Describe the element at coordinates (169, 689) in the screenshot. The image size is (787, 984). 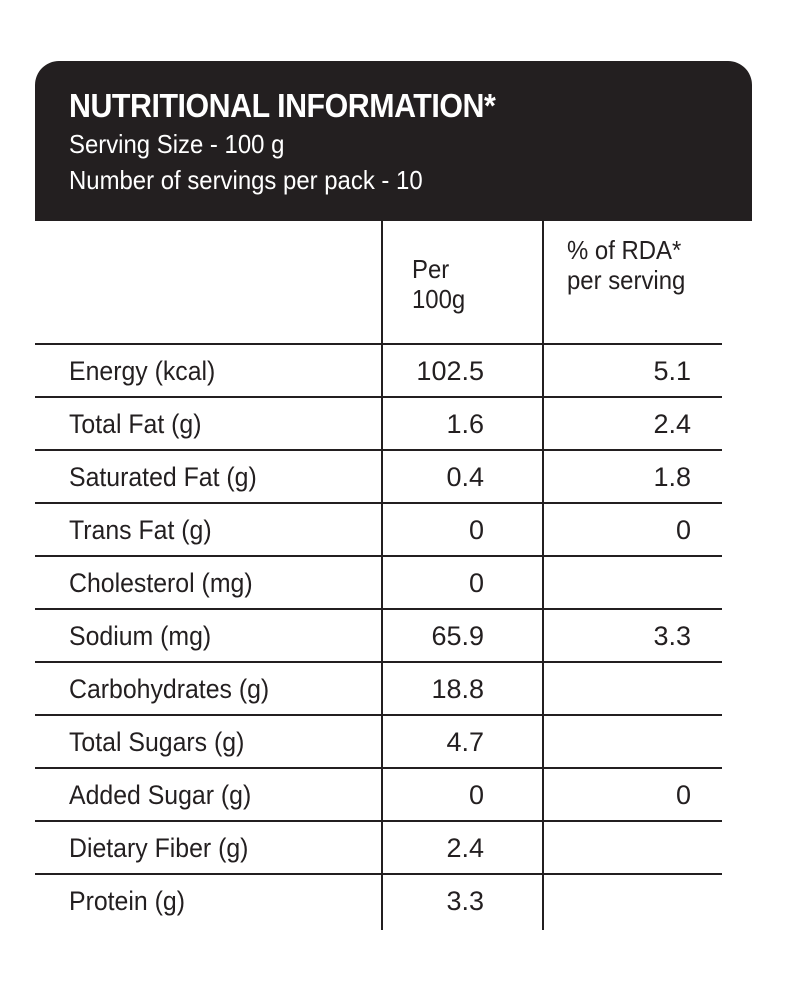
I see `nutrient-name: Carbohydrates (g)` at that location.